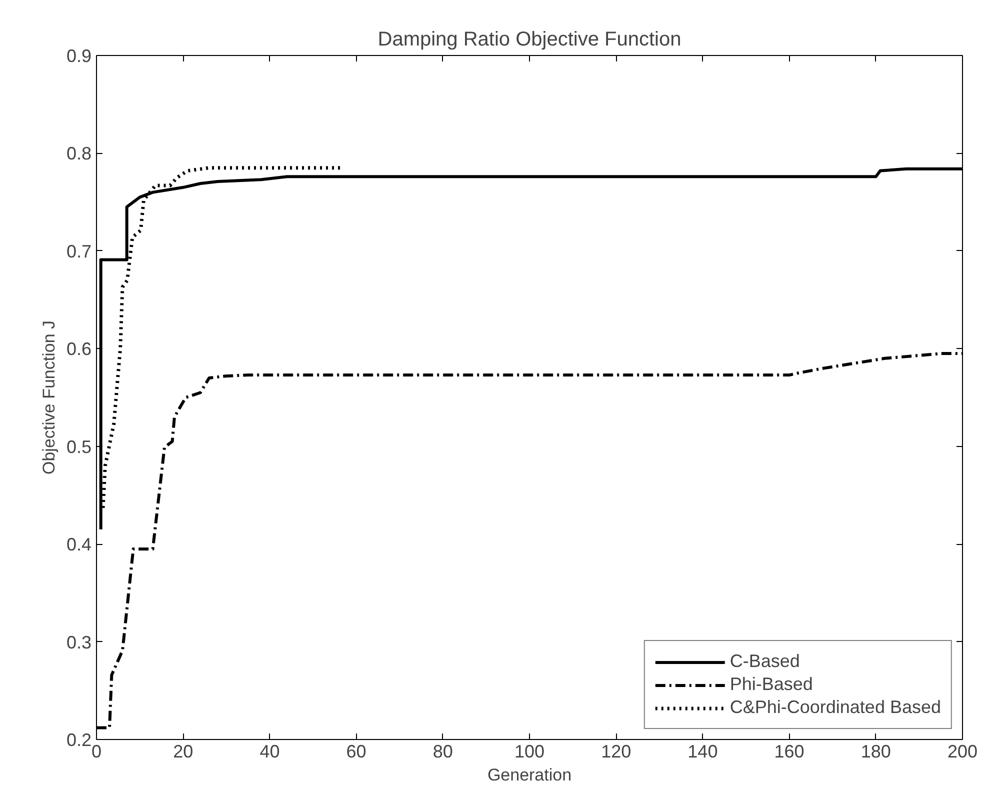 The image size is (990, 809). Describe the element at coordinates (789, 752) in the screenshot. I see `x-tick-label: 160` at that location.